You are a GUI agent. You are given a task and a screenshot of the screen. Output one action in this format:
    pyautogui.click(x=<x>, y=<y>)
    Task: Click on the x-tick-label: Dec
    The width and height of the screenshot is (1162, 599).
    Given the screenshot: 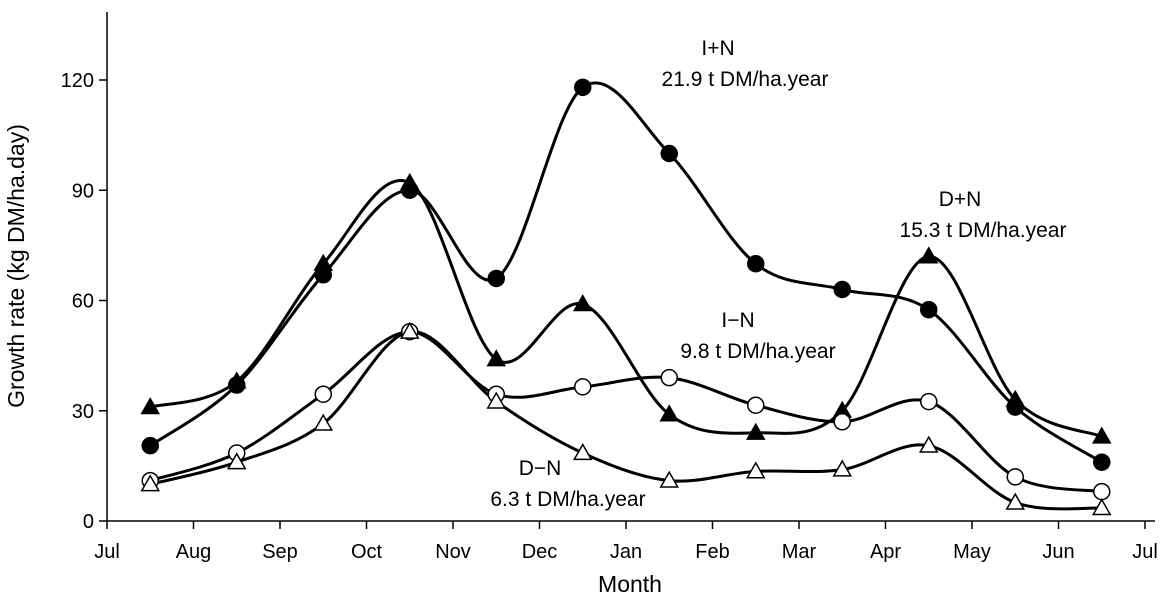 What is the action you would take?
    pyautogui.click(x=540, y=552)
    